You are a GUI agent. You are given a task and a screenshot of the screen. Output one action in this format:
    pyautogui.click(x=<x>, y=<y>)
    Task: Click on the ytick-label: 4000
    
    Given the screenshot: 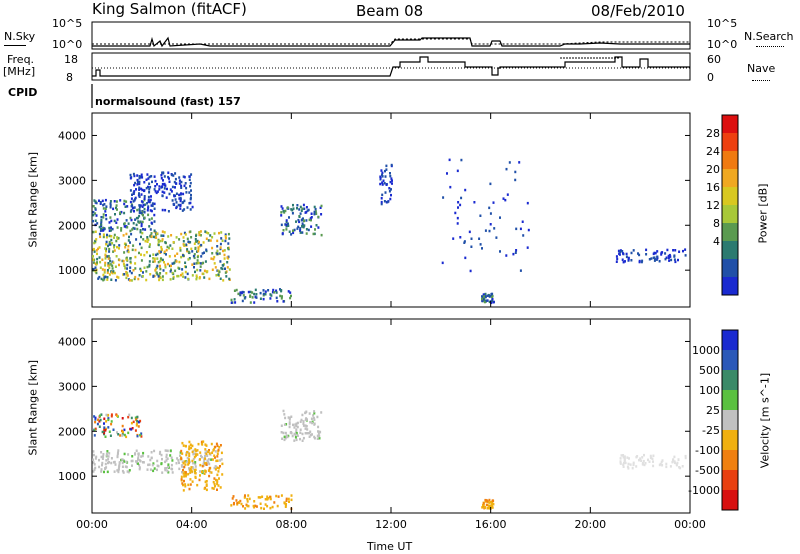 What is the action you would take?
    pyautogui.click(x=72, y=135)
    